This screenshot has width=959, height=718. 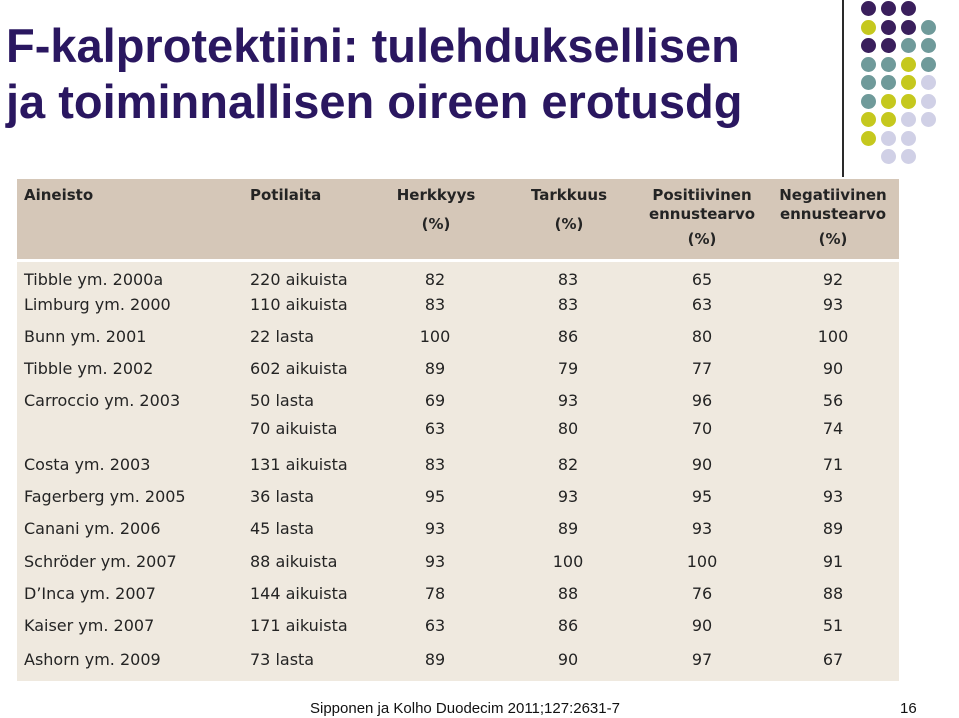 What do you see at coordinates (458, 369) in the screenshot?
I see `table-row: Tibble ym. 2002 602 aikuista 89 79 77 90` at bounding box center [458, 369].